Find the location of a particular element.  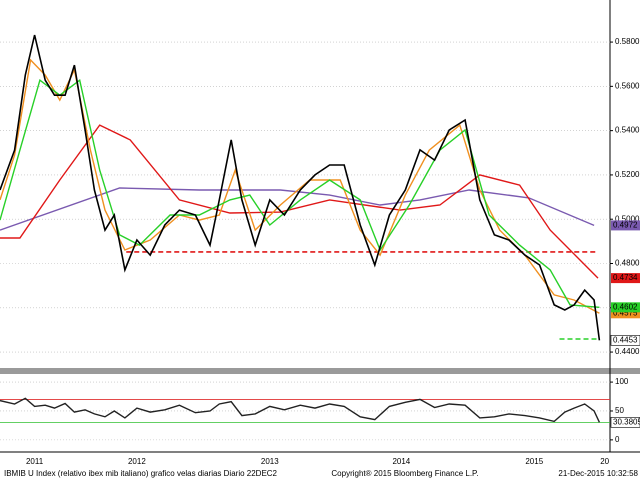

footer-right: 21-Dec-2015 10:32:58 is located at coordinates (598, 473).